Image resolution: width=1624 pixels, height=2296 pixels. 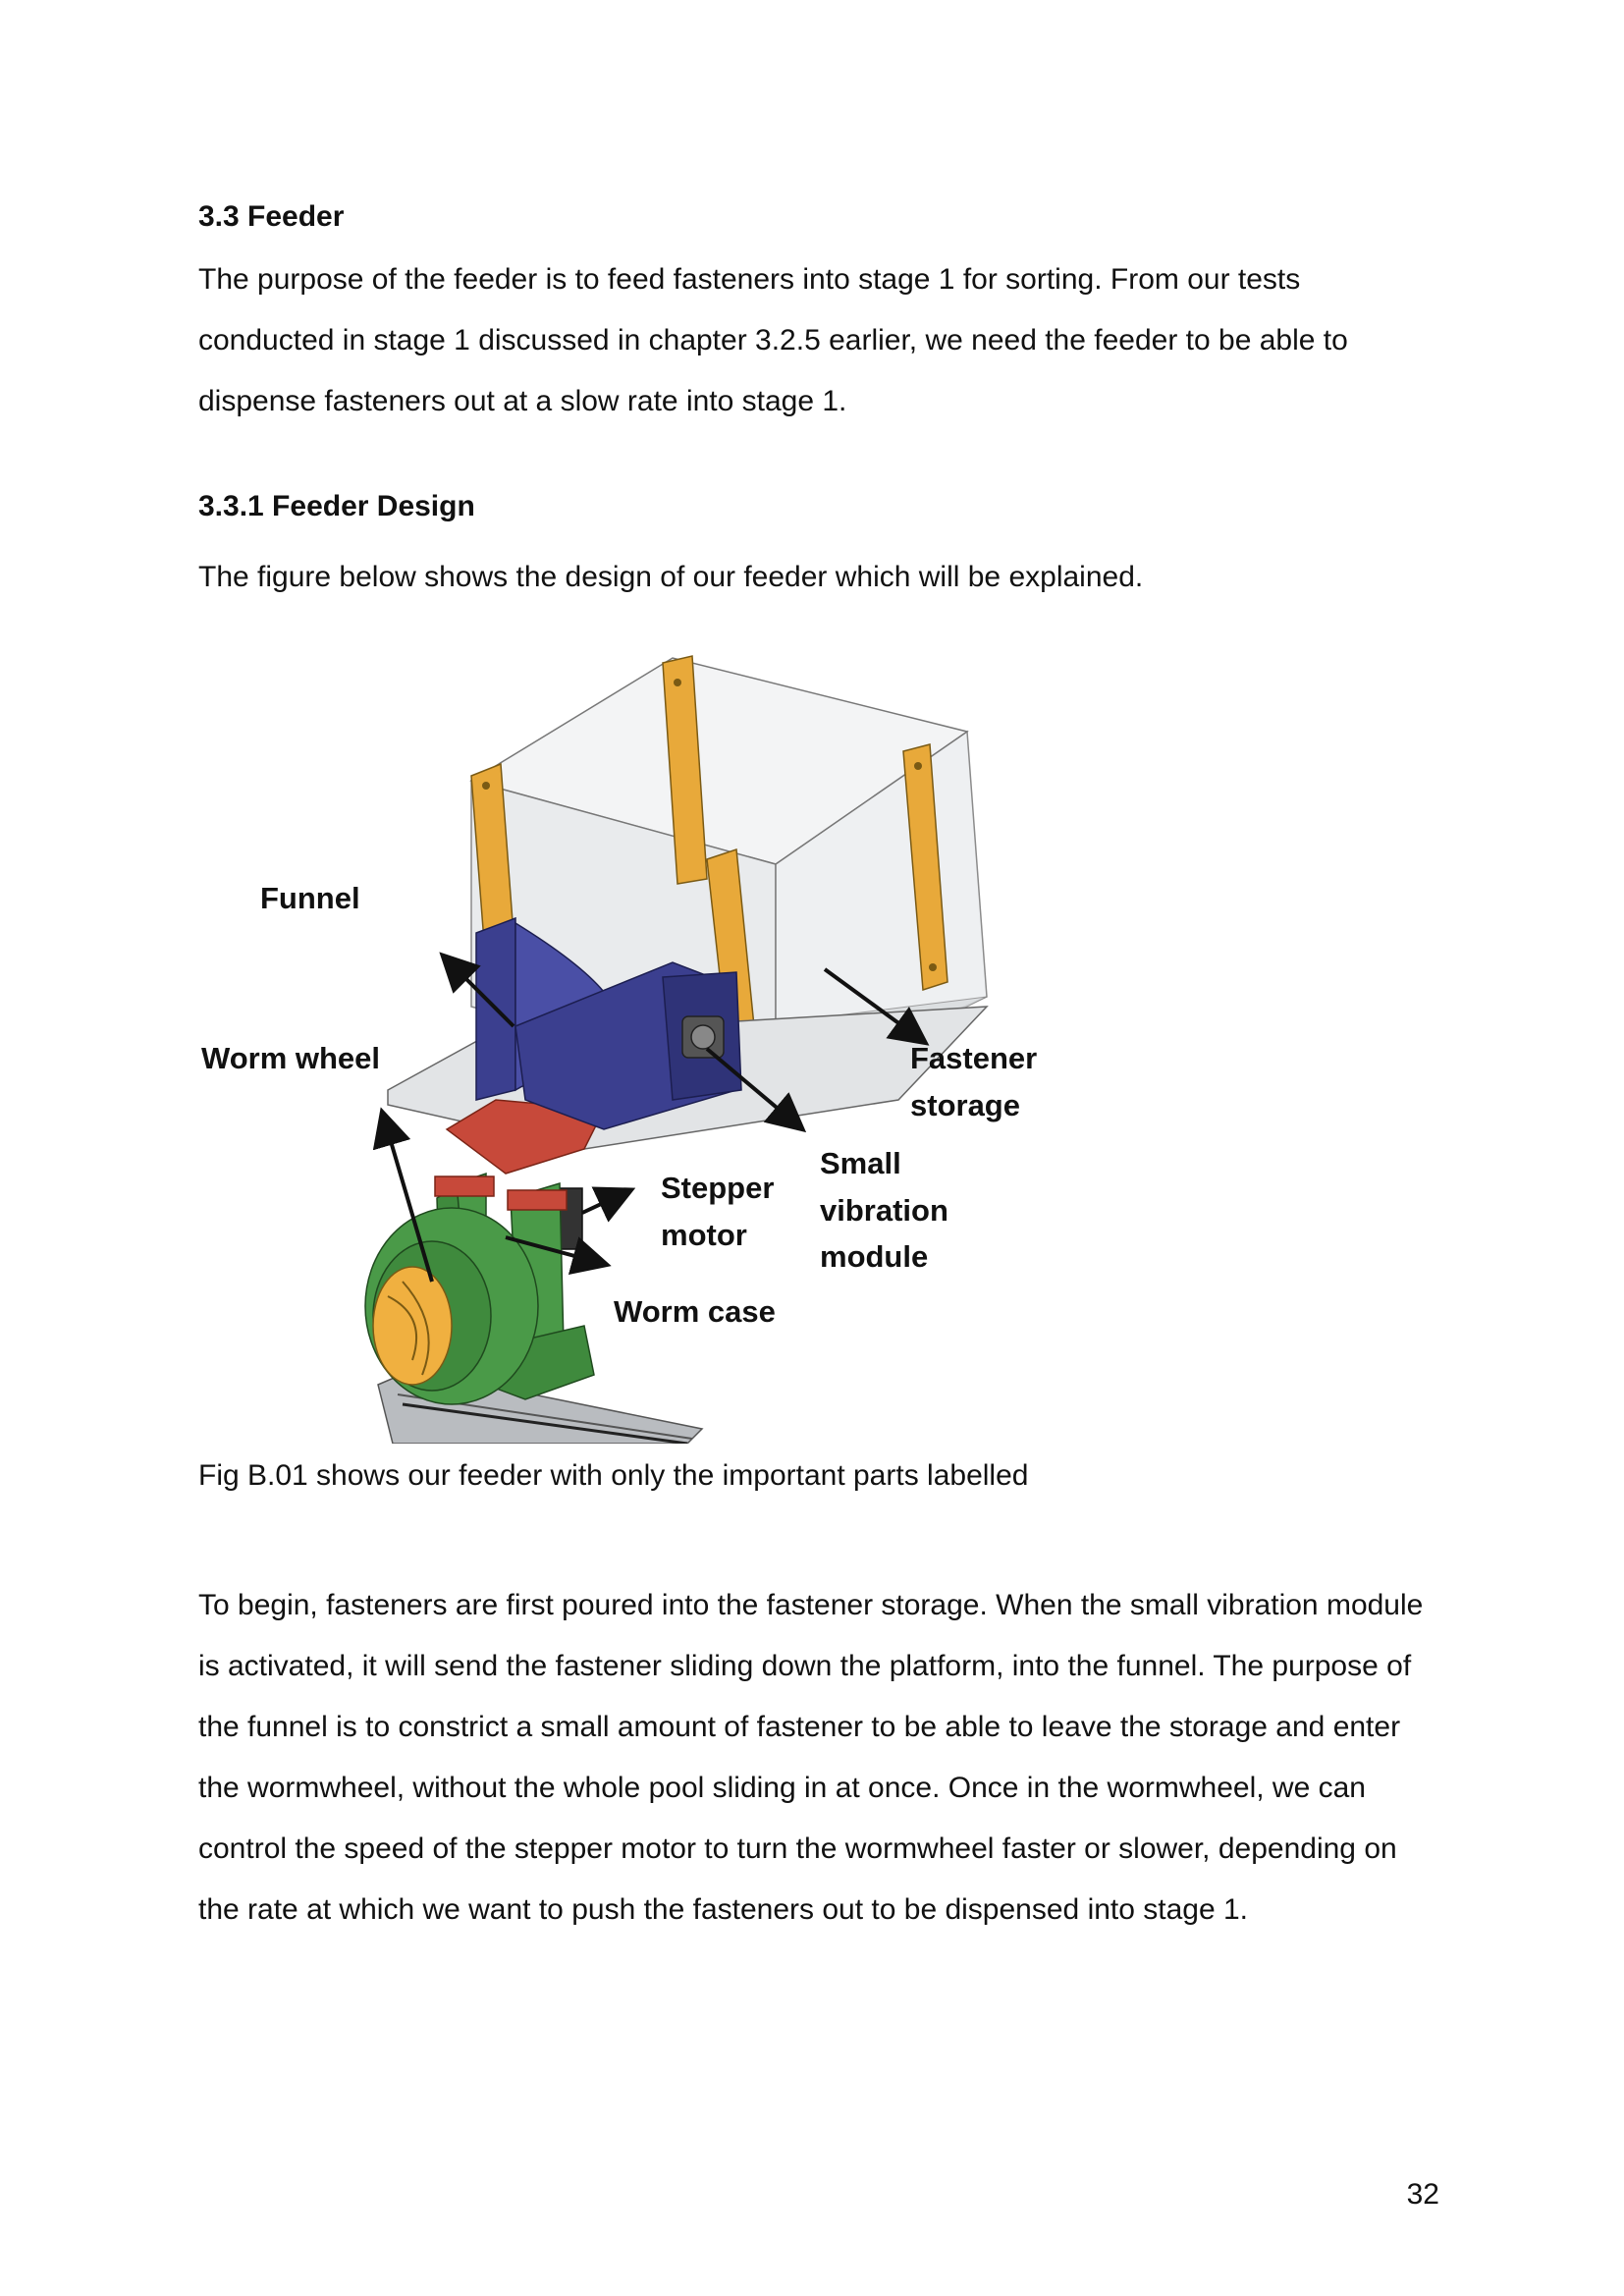 I want to click on label-funnel: Funnel, so click(x=310, y=898).